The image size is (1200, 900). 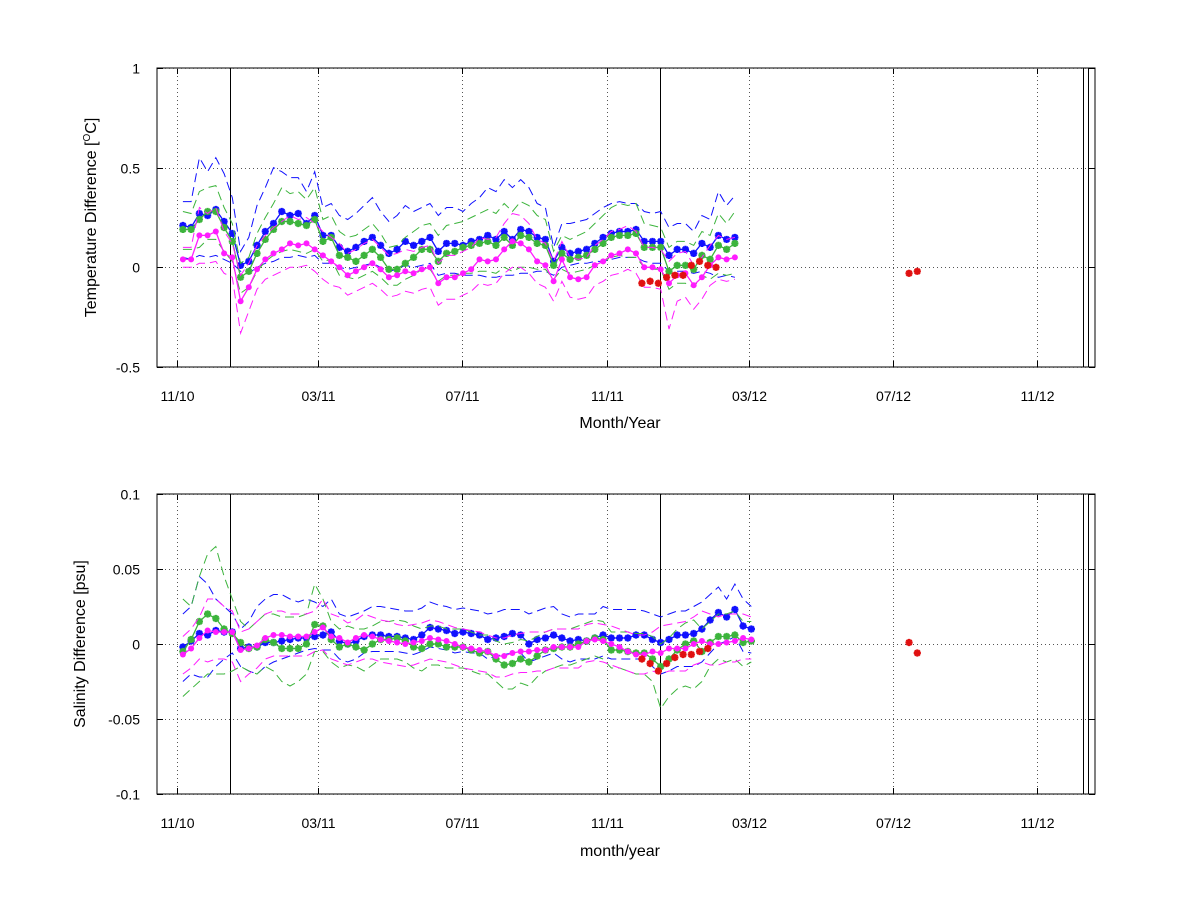 What do you see at coordinates (136, 268) in the screenshot?
I see `y-tick-label: 0` at bounding box center [136, 268].